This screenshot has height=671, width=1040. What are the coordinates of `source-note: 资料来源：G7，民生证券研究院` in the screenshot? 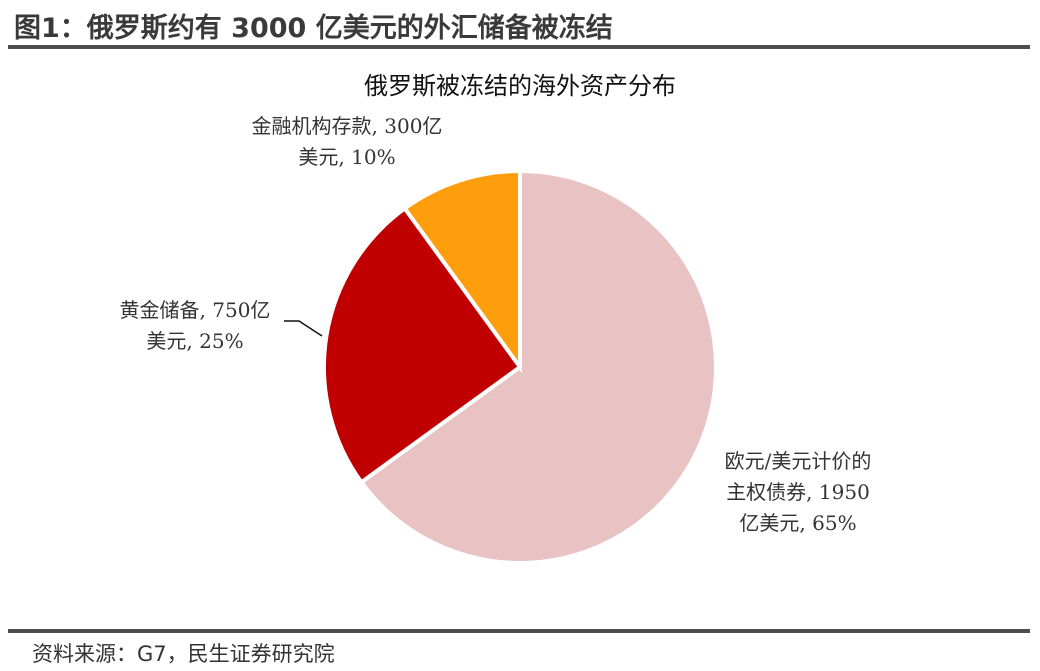 It's located at (183, 654).